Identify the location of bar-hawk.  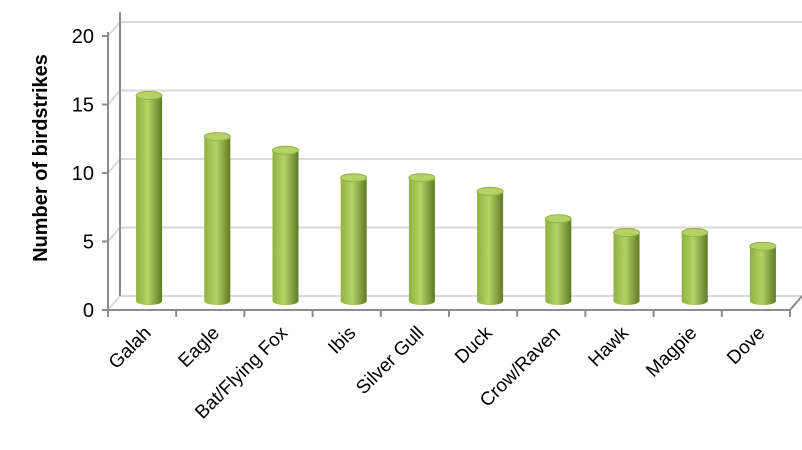
(626, 266).